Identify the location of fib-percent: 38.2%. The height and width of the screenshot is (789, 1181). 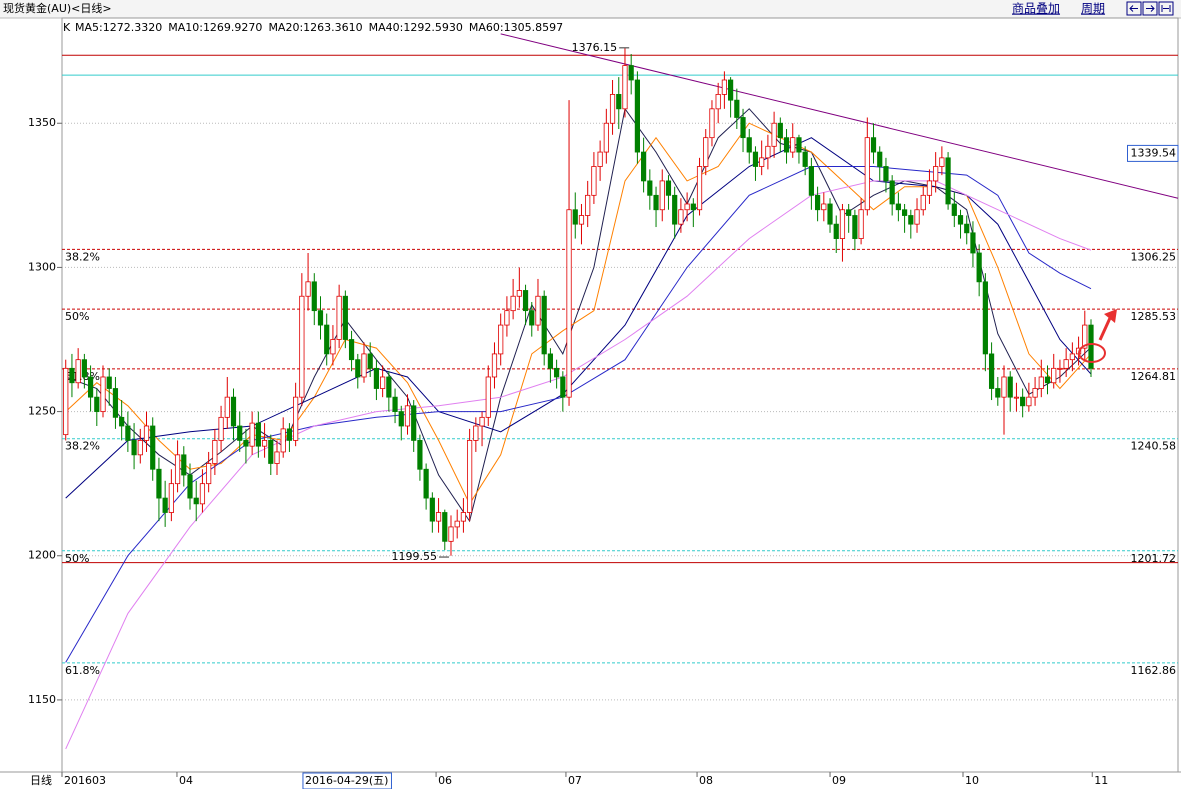
(82, 446).